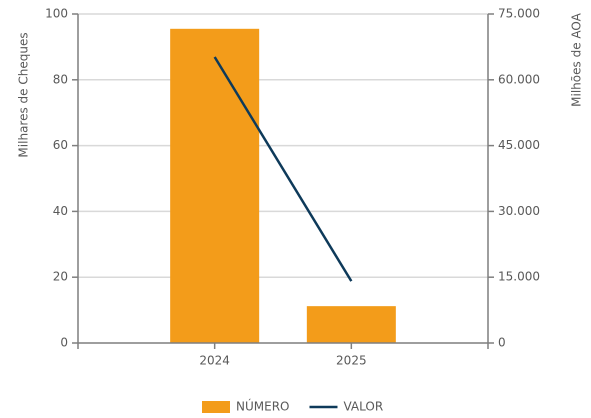 The height and width of the screenshot is (418, 591). What do you see at coordinates (60, 211) in the screenshot?
I see `y-tick-label: 40` at bounding box center [60, 211].